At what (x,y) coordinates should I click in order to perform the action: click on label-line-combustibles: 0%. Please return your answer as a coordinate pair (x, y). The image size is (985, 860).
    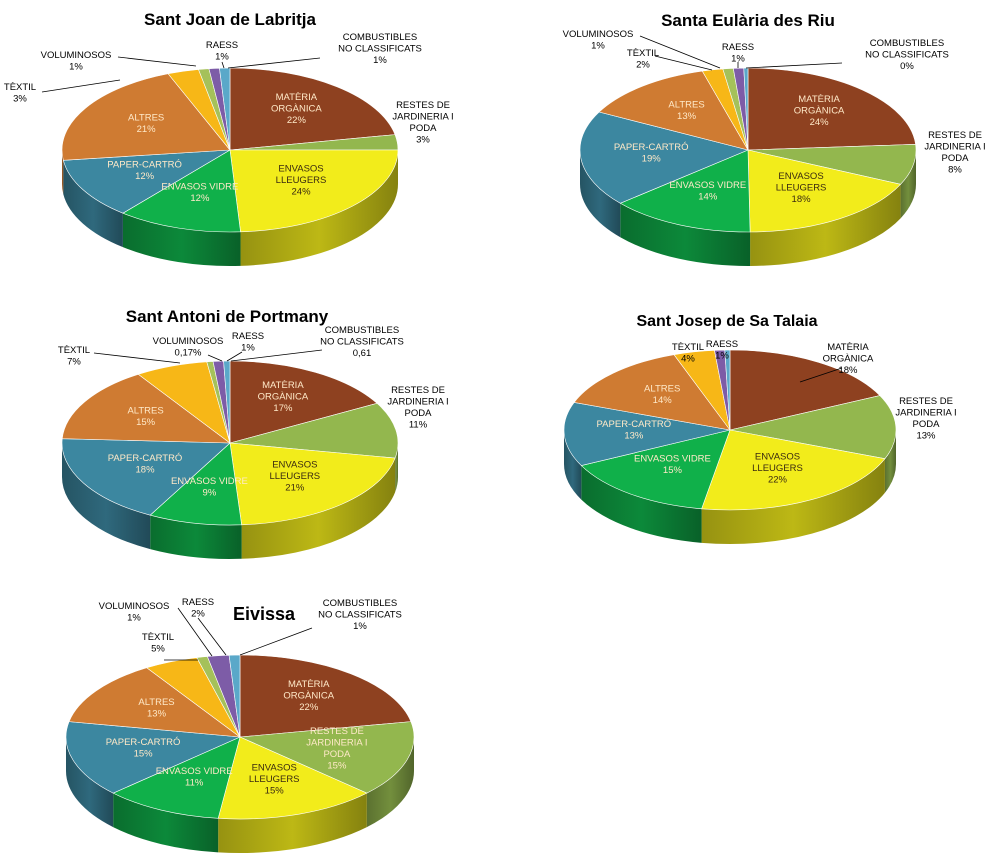
    Looking at the image, I should click on (907, 66).